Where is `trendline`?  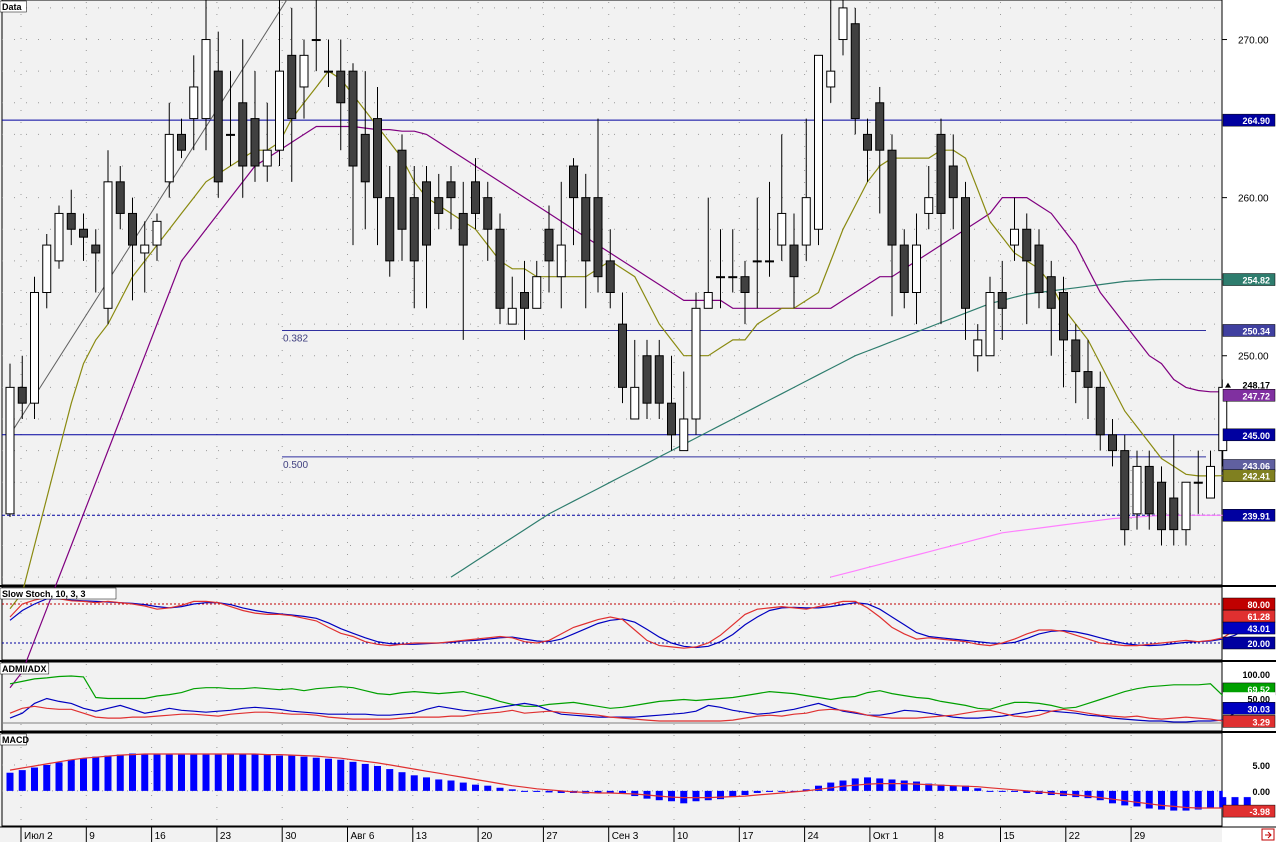 trendline is located at coordinates (148, 218).